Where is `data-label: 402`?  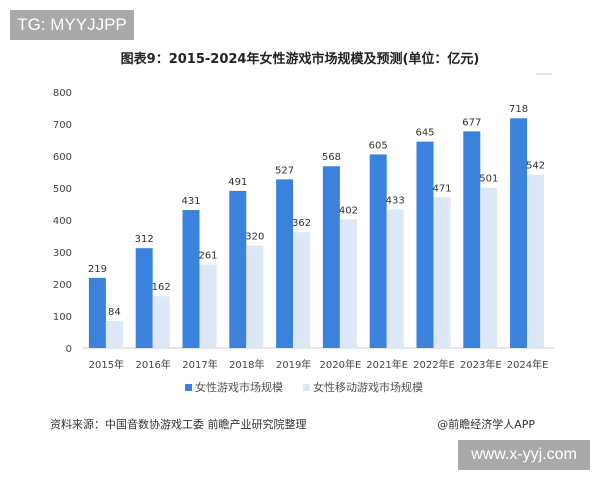 data-label: 402 is located at coordinates (348, 210).